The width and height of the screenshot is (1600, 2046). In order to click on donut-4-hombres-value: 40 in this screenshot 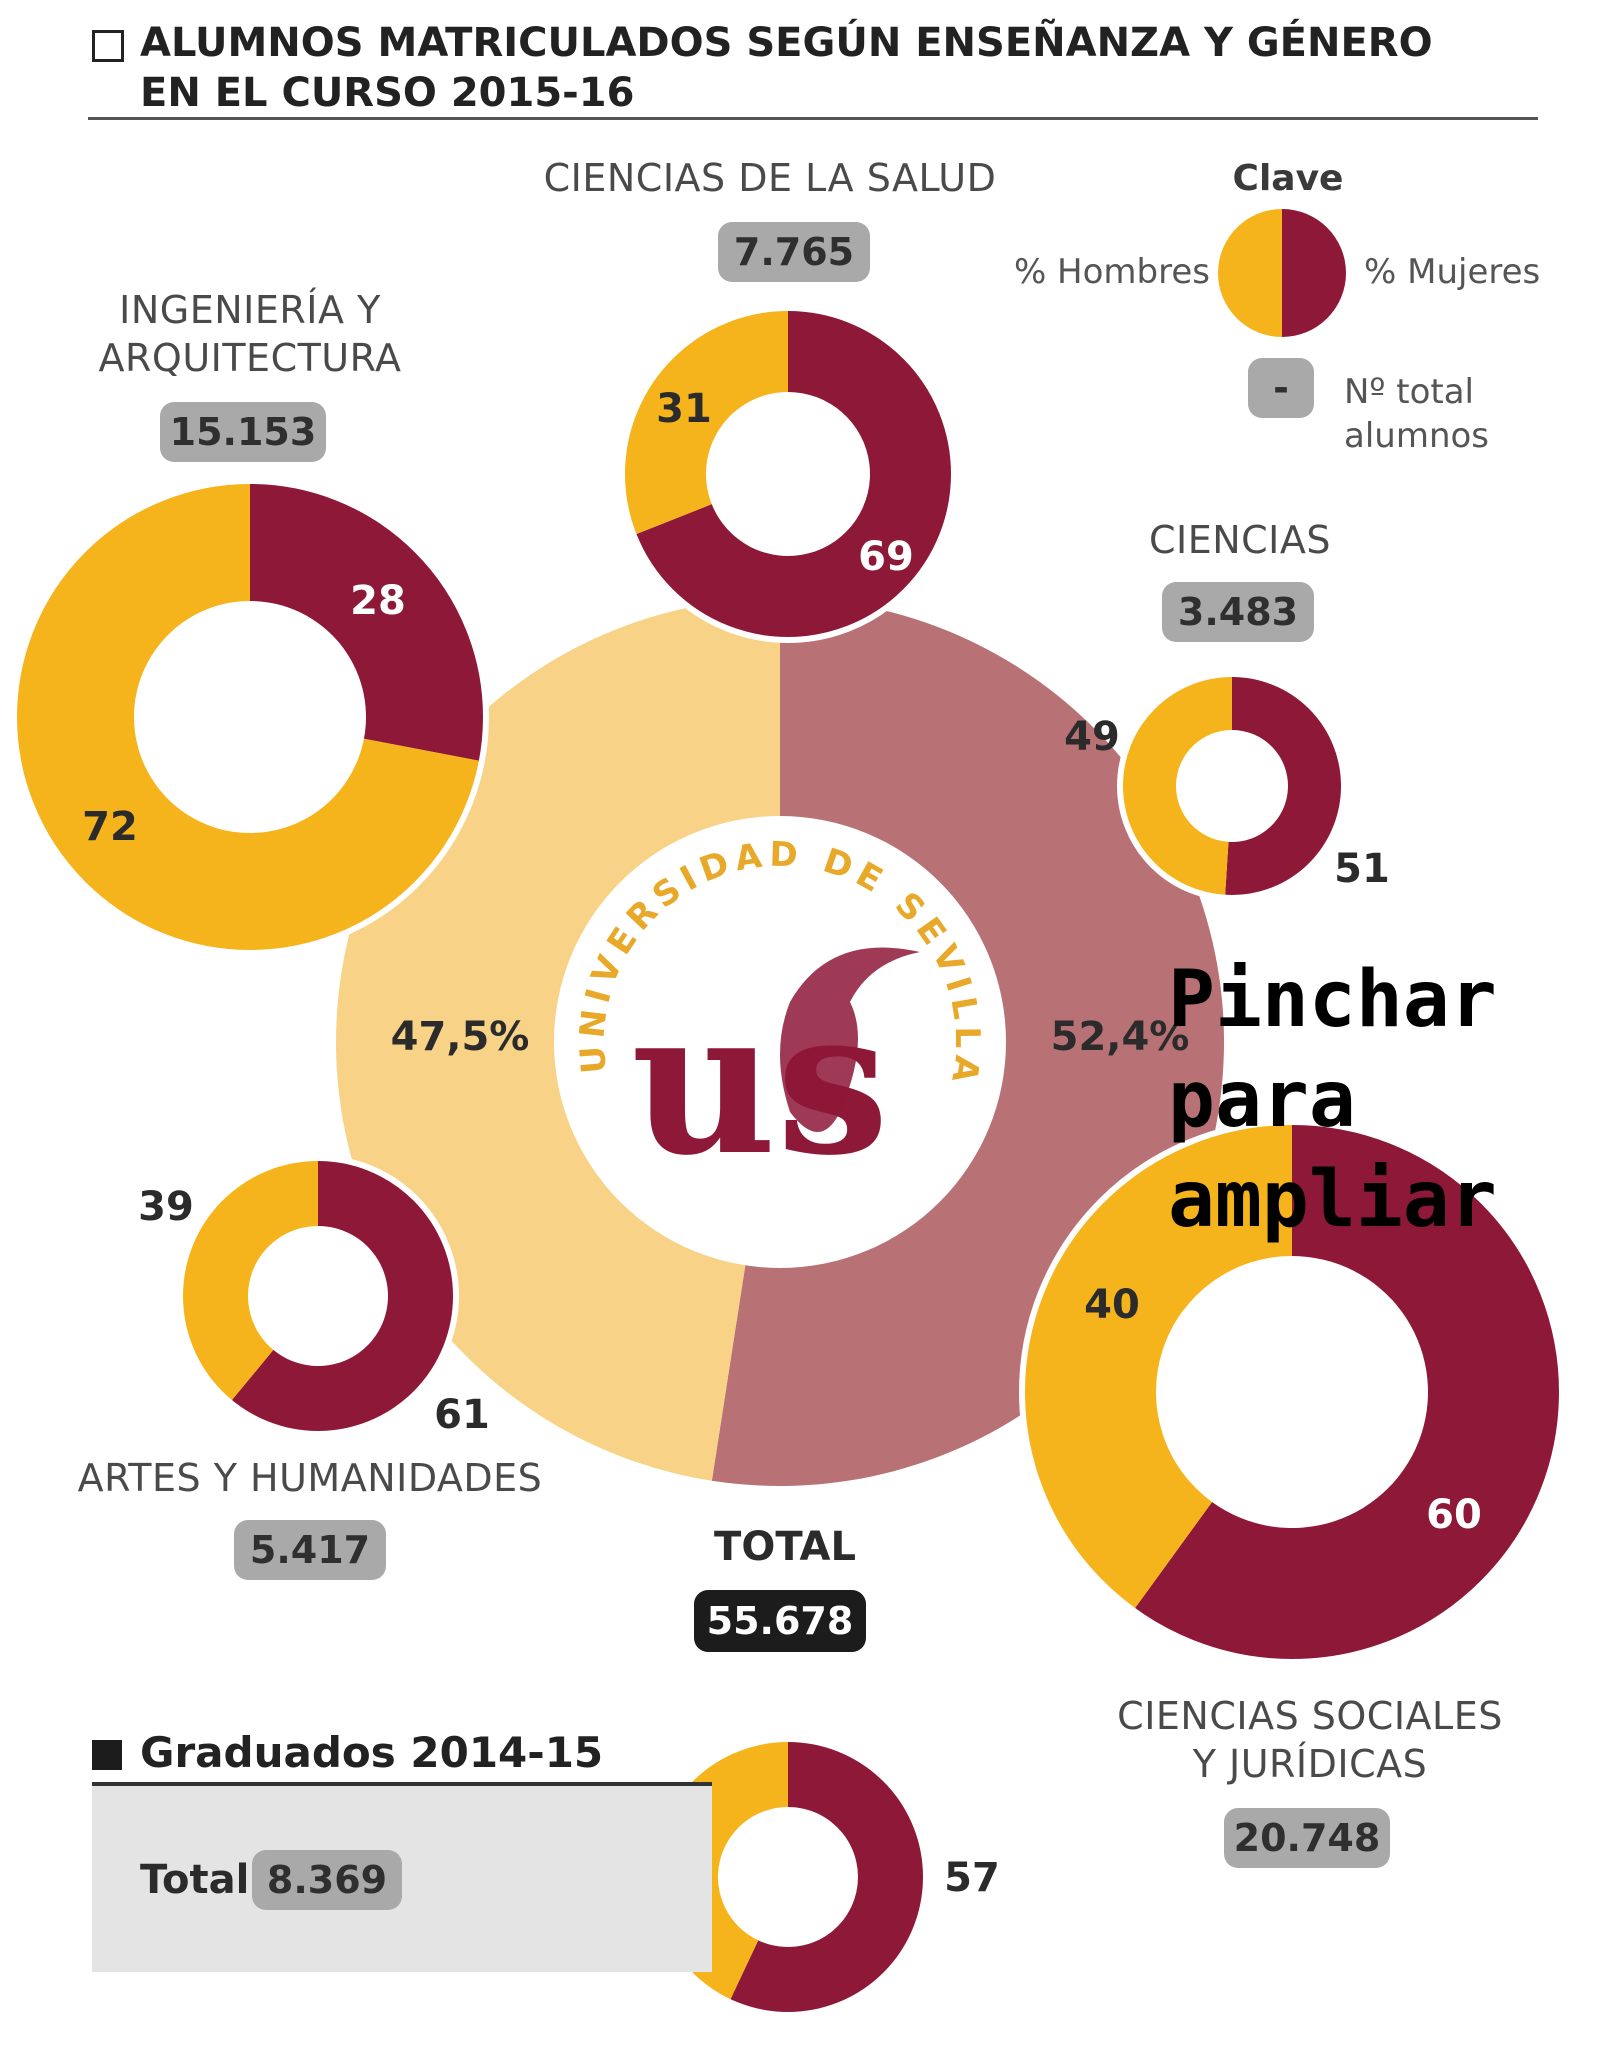, I will do `click(1112, 1305)`.